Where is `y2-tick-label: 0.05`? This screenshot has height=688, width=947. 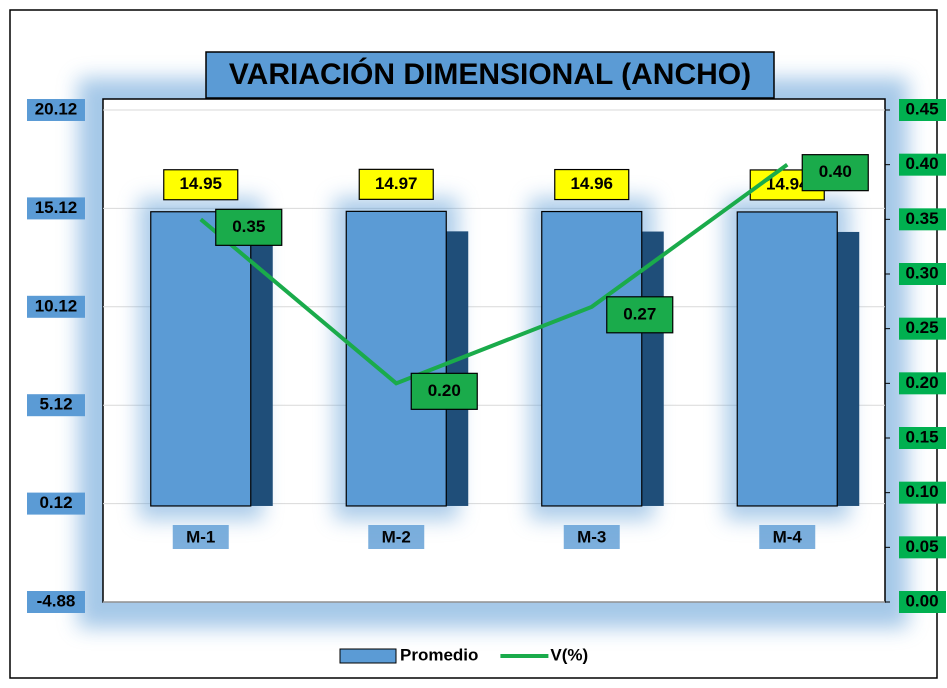
y2-tick-label: 0.05 is located at coordinates (921, 546).